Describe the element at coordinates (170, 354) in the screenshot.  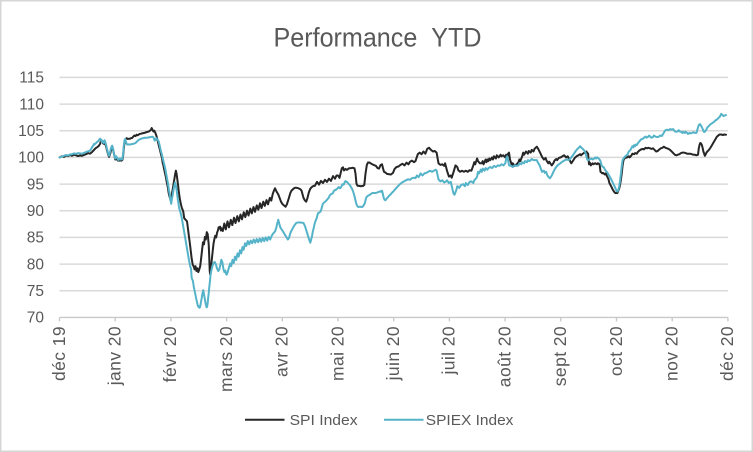
I see `svg-text: févr 20` at that location.